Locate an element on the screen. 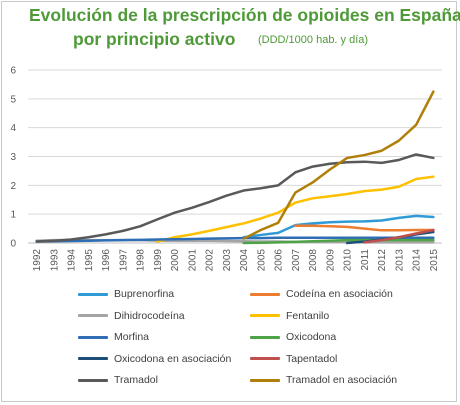  y-tick-label: 2 is located at coordinates (13, 186).